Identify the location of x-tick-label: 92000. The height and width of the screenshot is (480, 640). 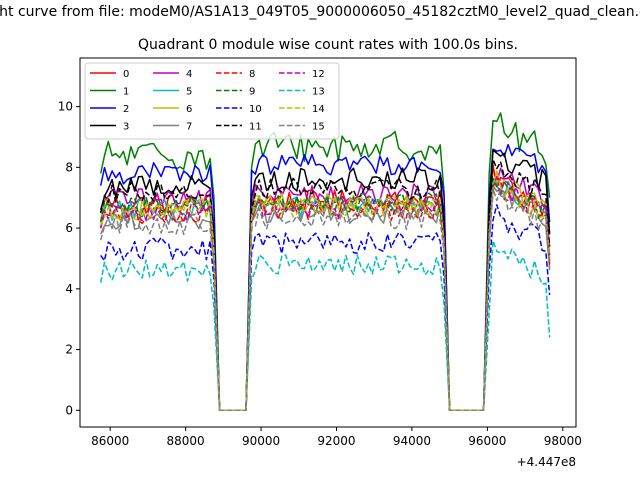
(336, 441).